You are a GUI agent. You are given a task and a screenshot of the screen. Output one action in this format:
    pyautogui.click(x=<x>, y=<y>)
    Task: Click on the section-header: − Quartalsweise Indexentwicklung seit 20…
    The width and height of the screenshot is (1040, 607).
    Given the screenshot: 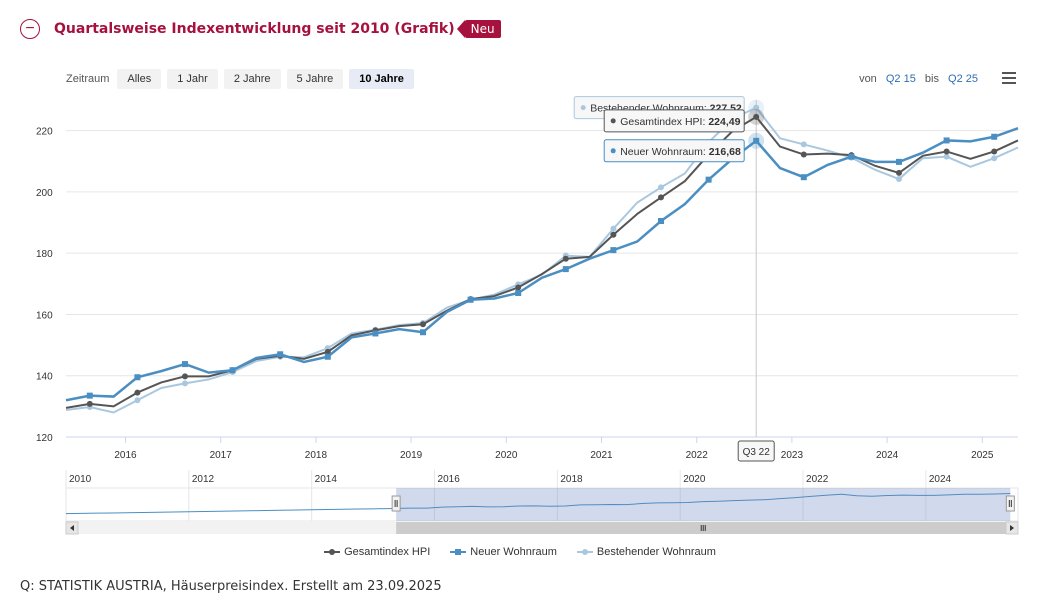 What is the action you would take?
    pyautogui.click(x=260, y=29)
    